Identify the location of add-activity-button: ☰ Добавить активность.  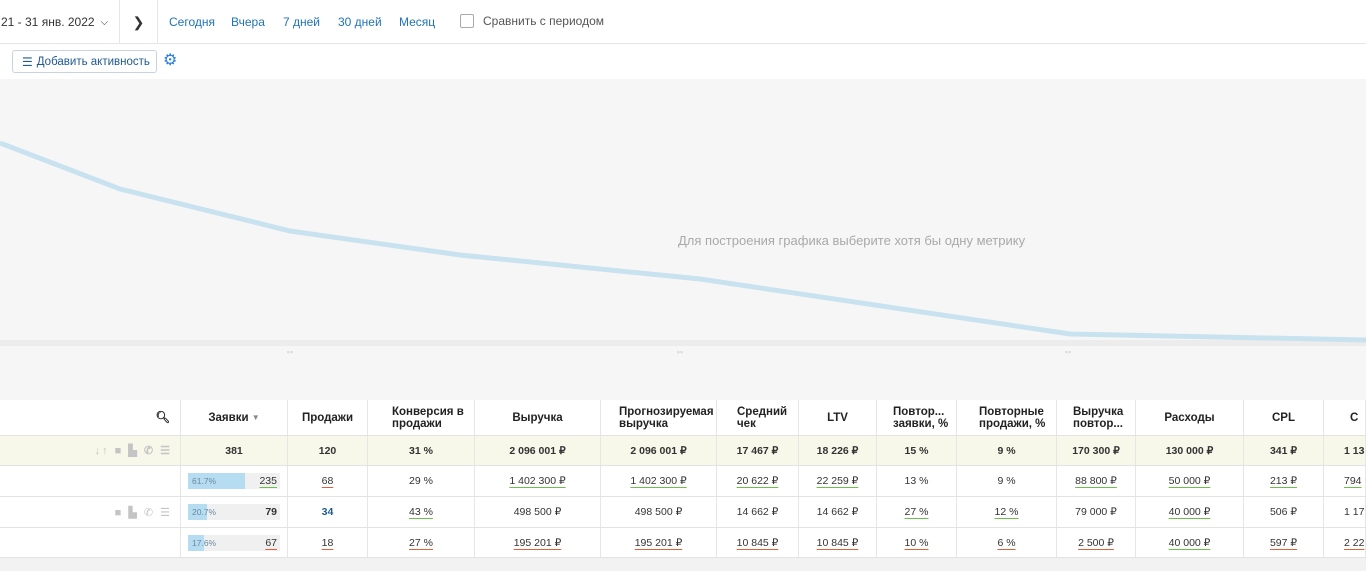
(84, 61).